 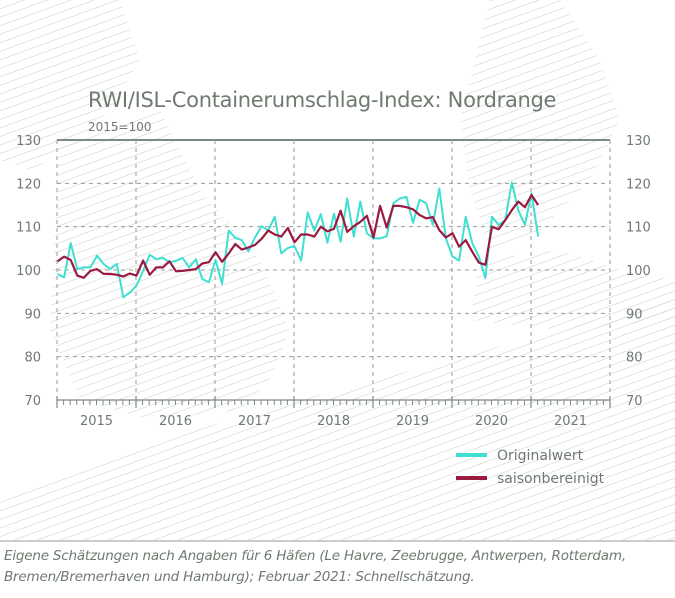 I want to click on legend-label-originalwert: Originalwert, so click(x=540, y=456).